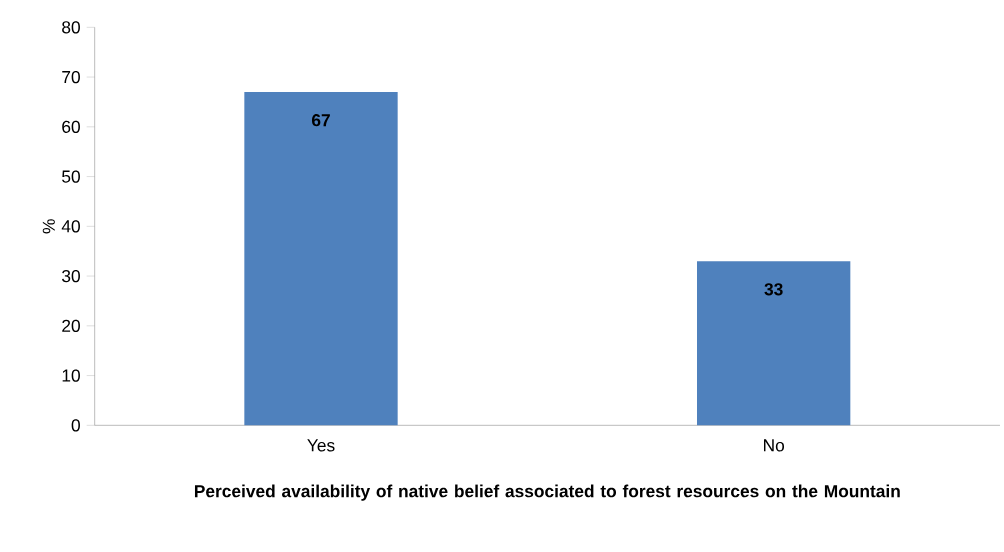 This screenshot has width=1004, height=552. What do you see at coordinates (71, 176) in the screenshot?
I see `y-tick-label: 50` at bounding box center [71, 176].